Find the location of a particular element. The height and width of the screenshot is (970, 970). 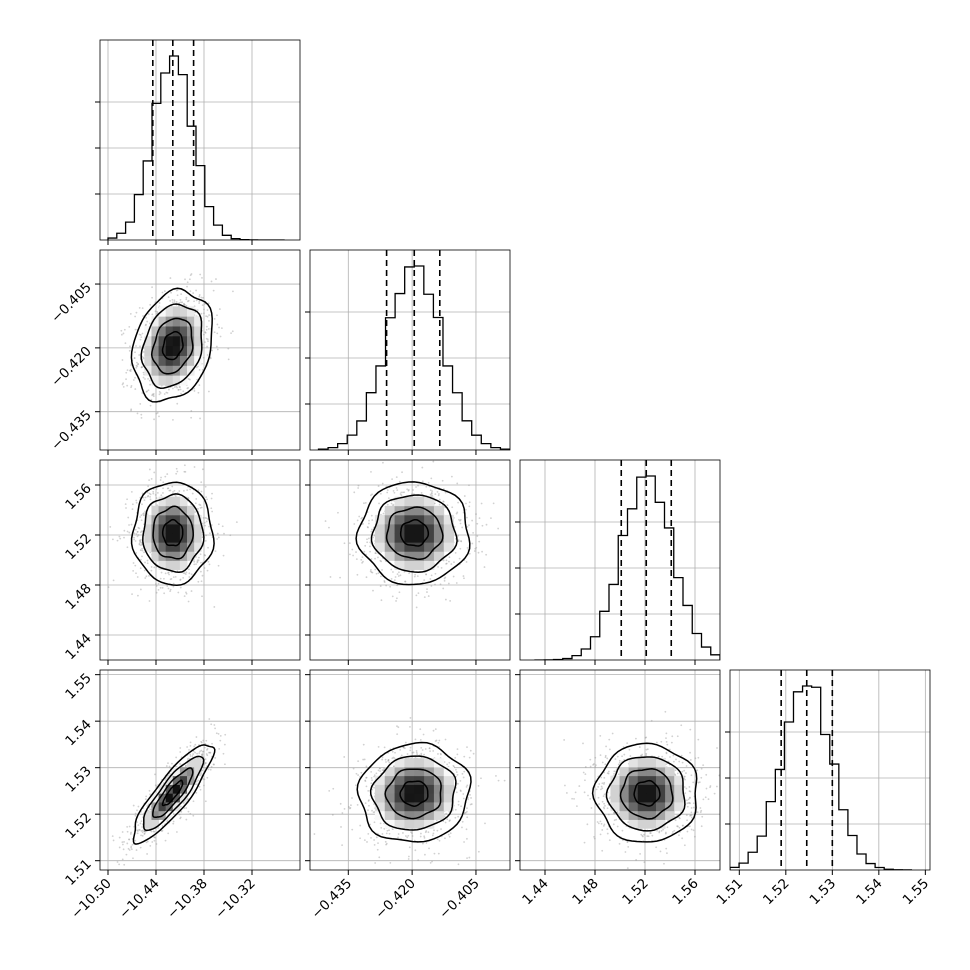

x-tick-label: −10.32 is located at coordinates (235, 899).